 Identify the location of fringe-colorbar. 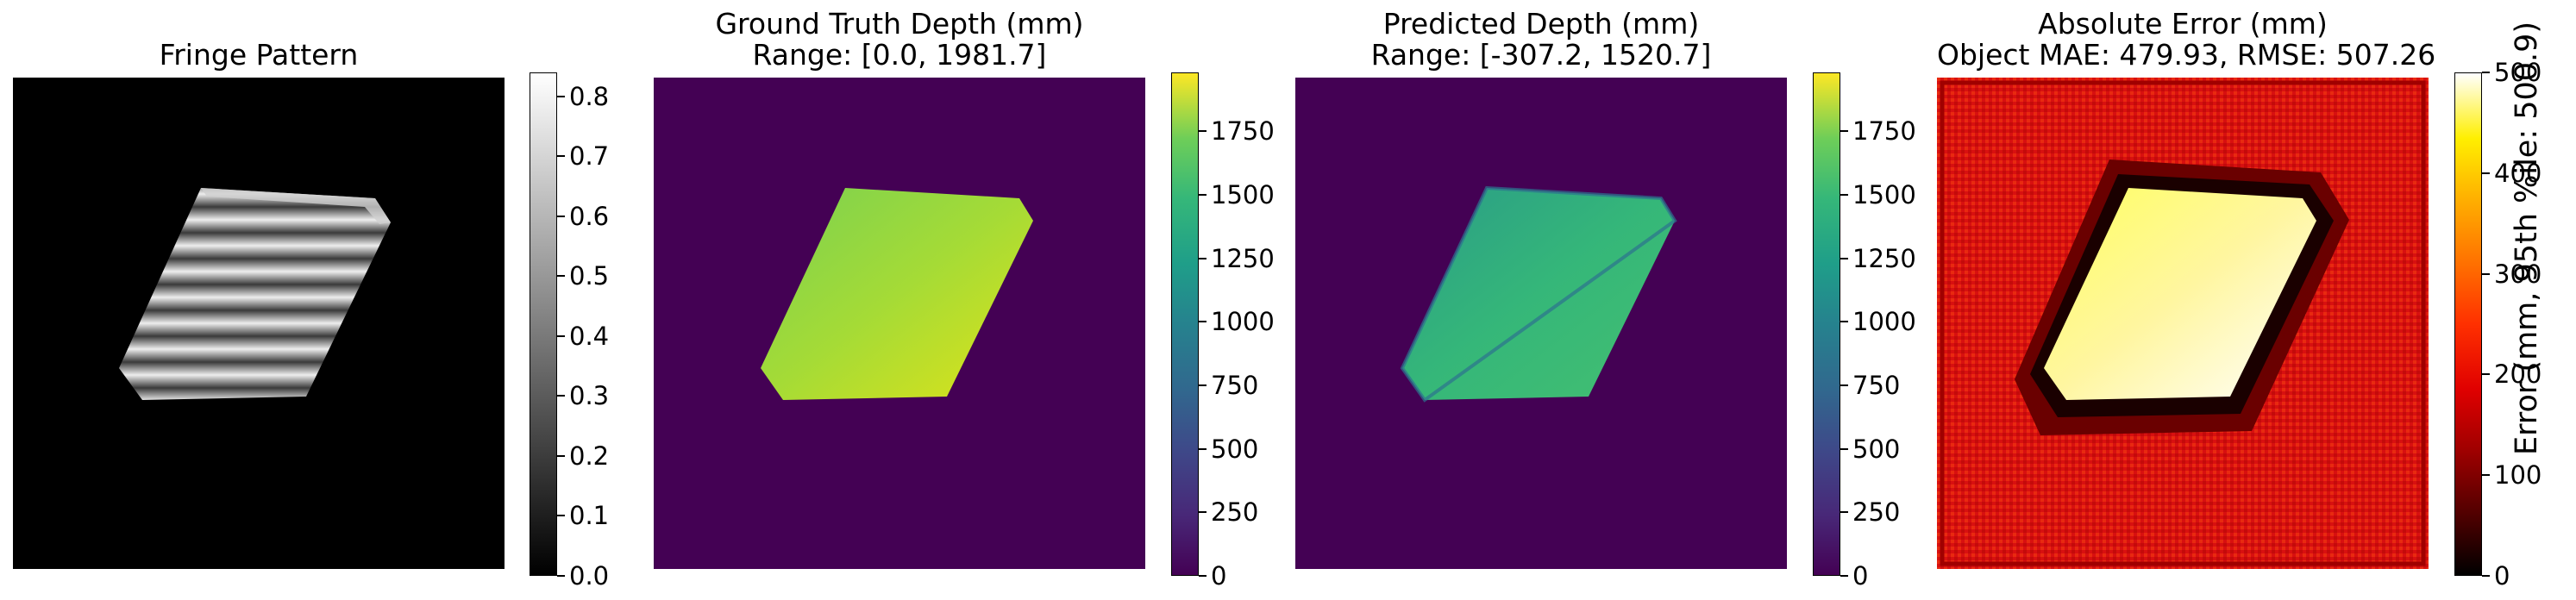
(543, 324).